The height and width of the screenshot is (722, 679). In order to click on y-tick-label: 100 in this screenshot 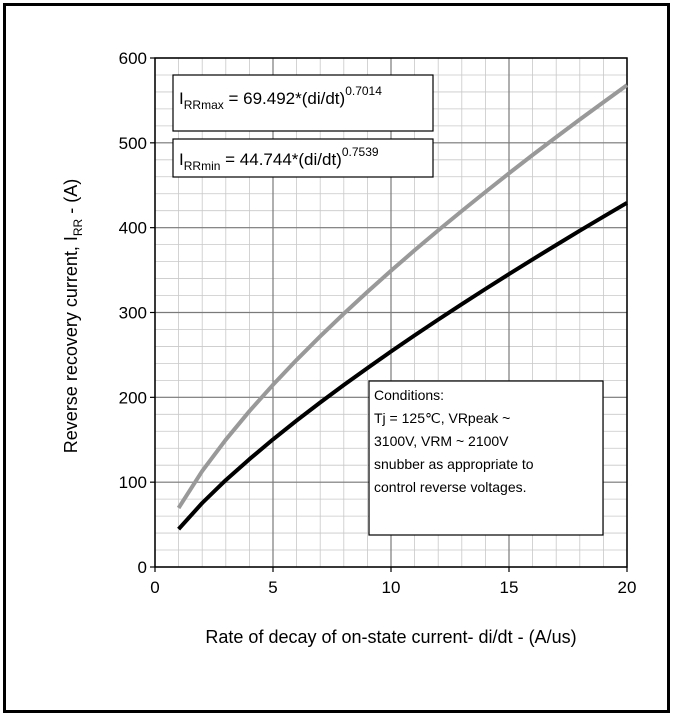, I will do `click(133, 482)`.